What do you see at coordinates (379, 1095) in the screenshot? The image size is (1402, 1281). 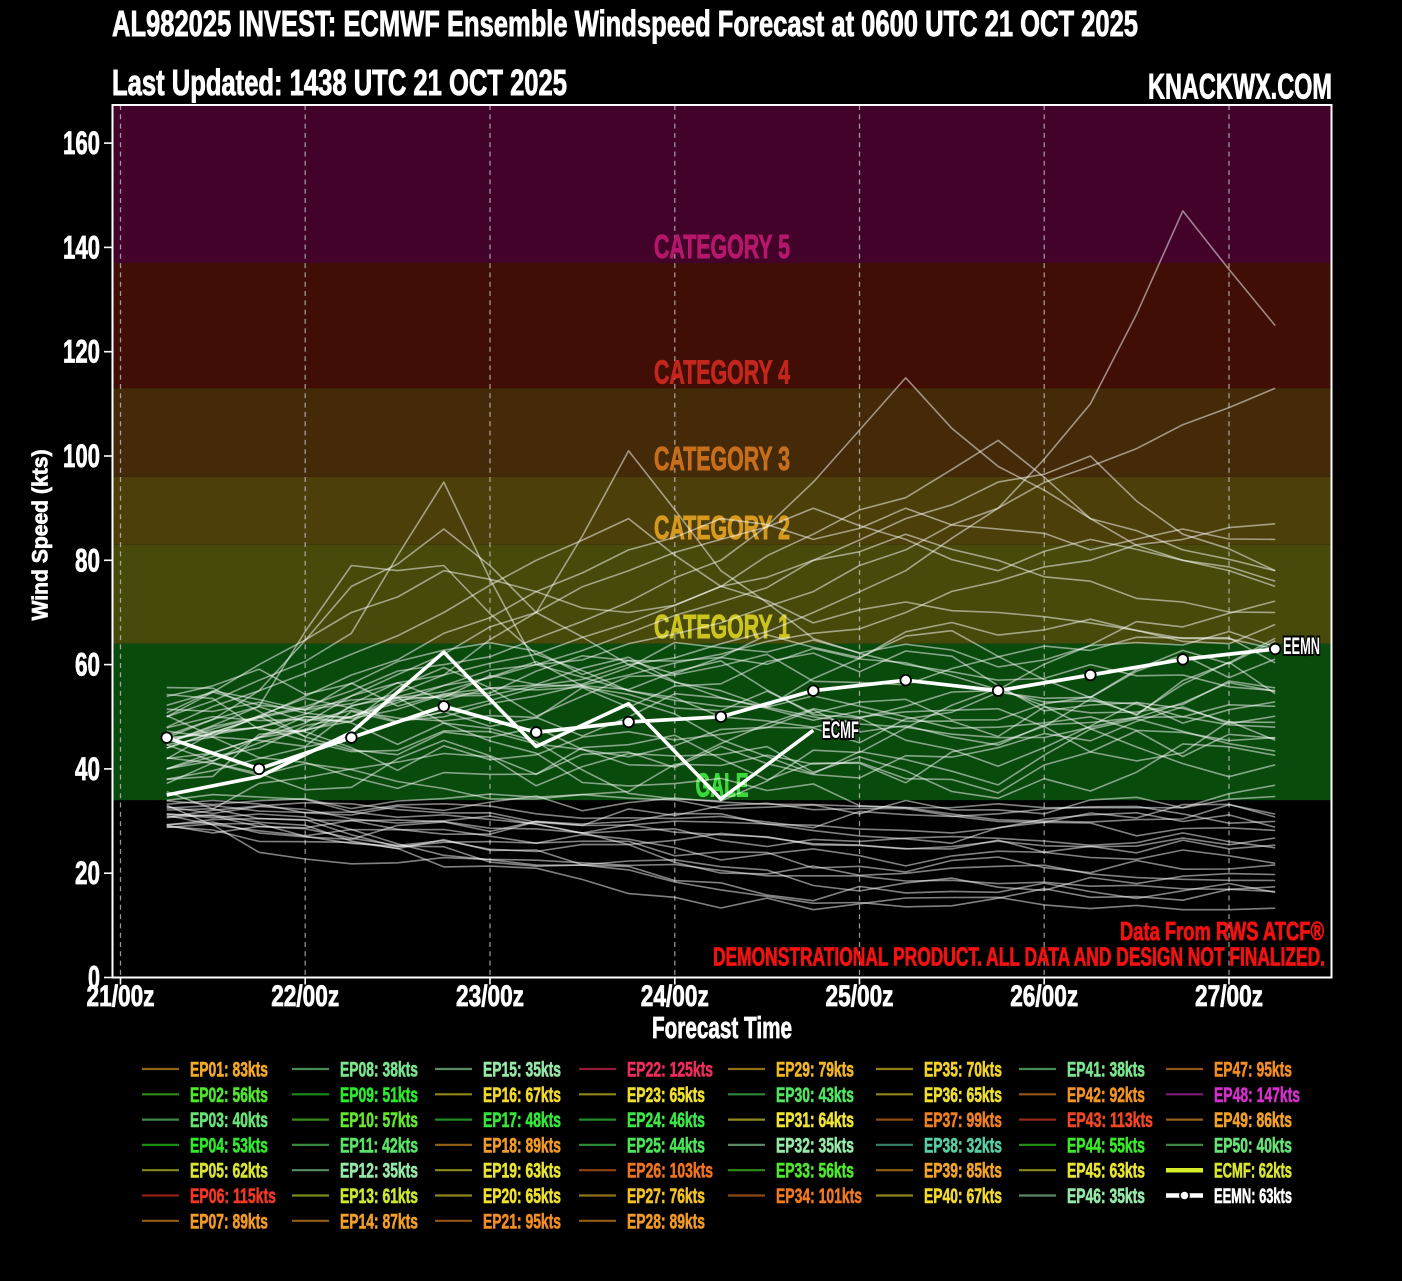 I see `svg-text: EP09: 51kts` at bounding box center [379, 1095].